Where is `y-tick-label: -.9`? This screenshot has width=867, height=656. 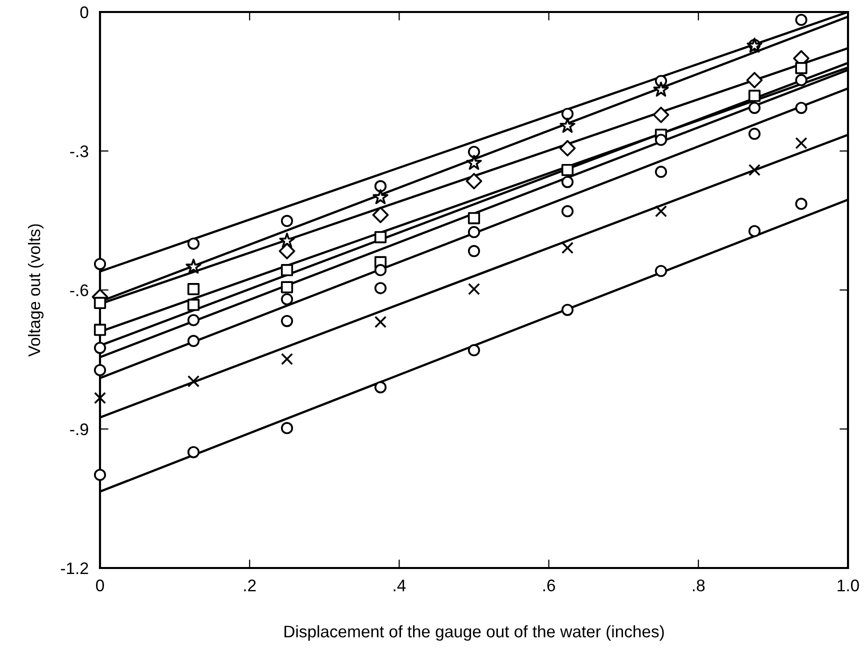
y-tick-label: -.9 is located at coordinates (79, 429).